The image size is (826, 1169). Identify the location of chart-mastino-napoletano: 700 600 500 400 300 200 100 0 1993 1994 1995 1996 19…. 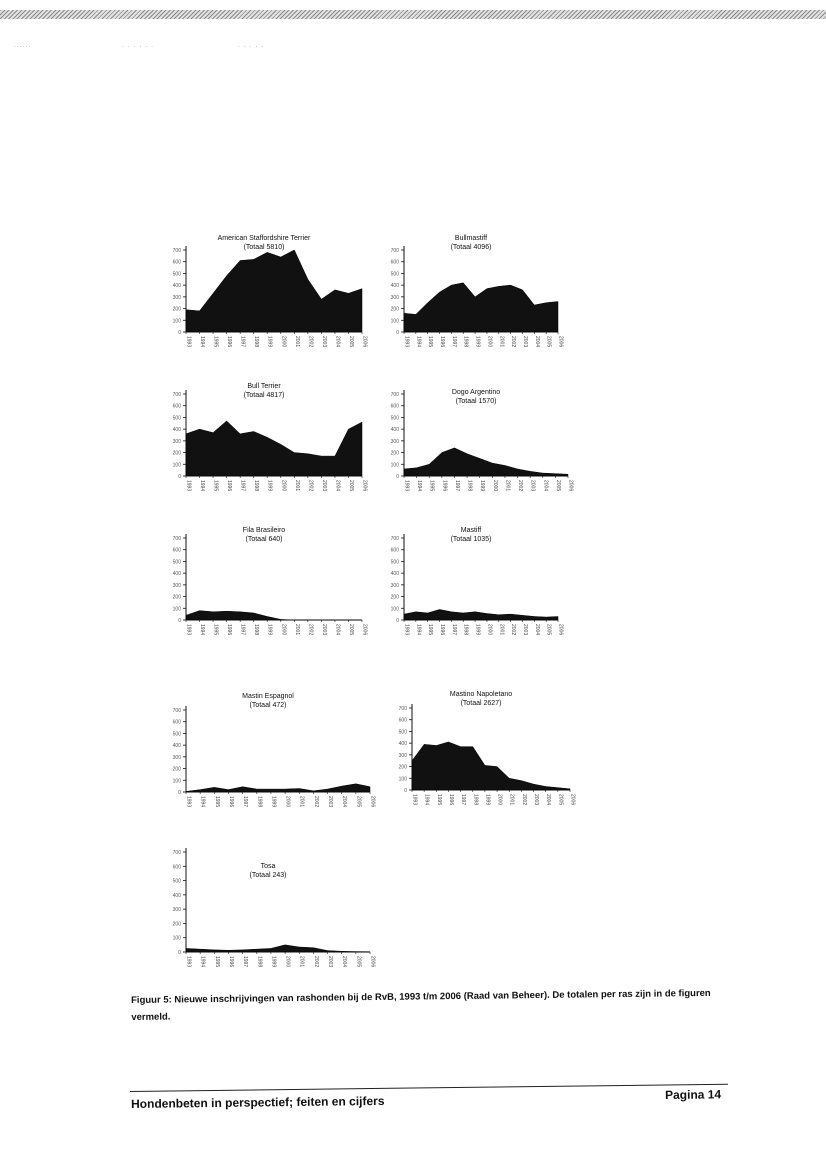
(481, 752).